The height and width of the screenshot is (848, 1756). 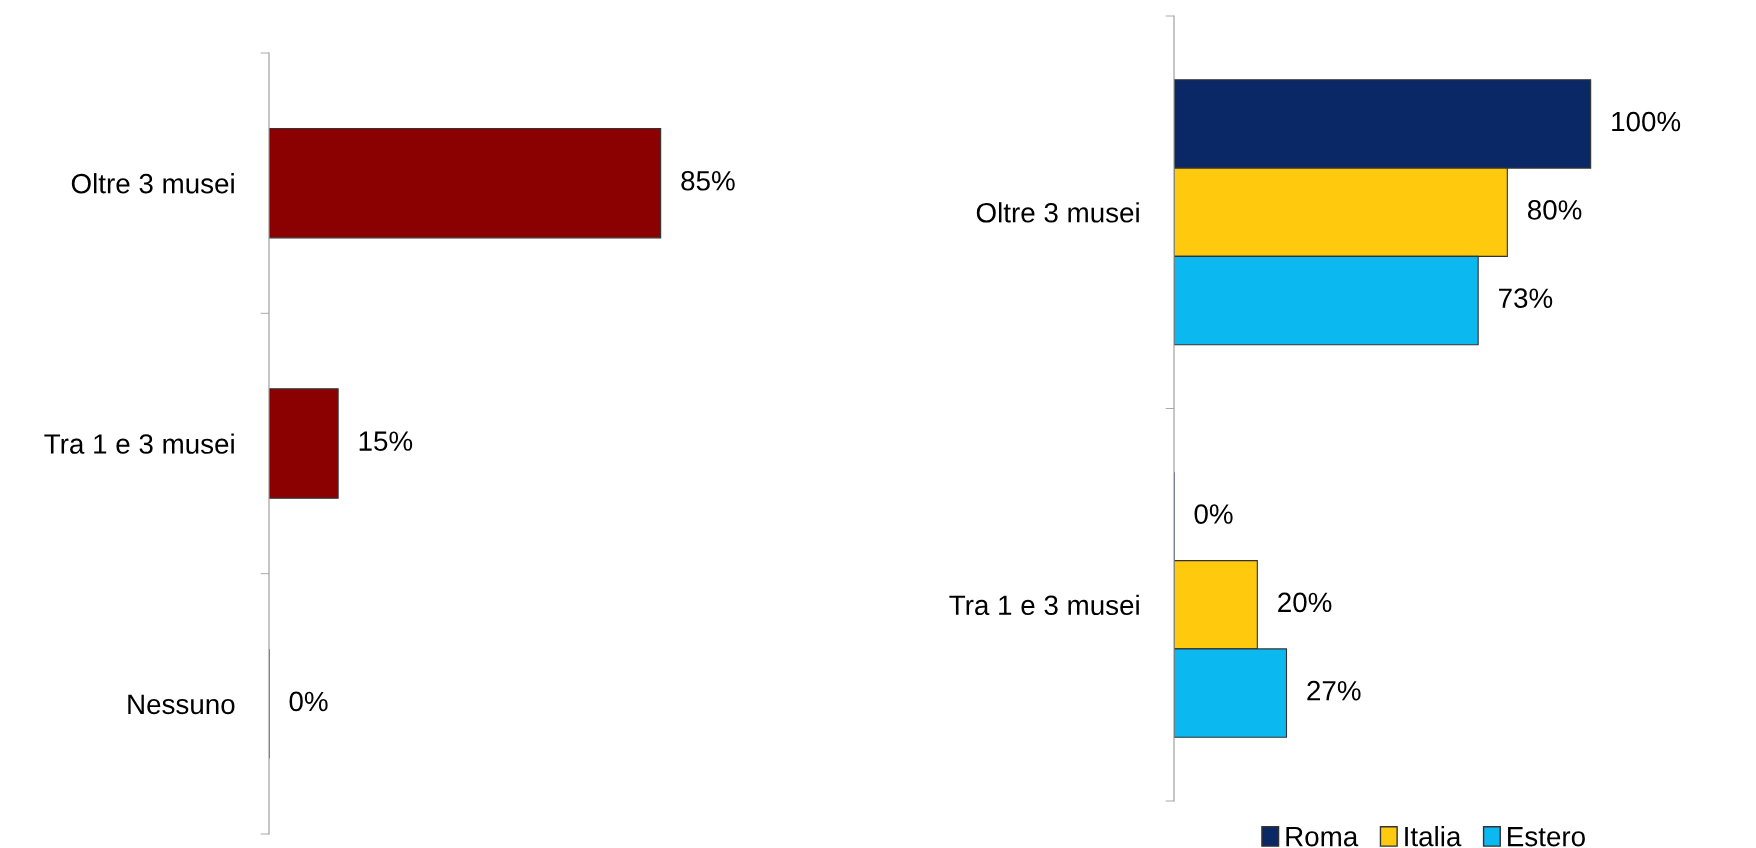 I want to click on legend-label: Italia, so click(x=1433, y=836).